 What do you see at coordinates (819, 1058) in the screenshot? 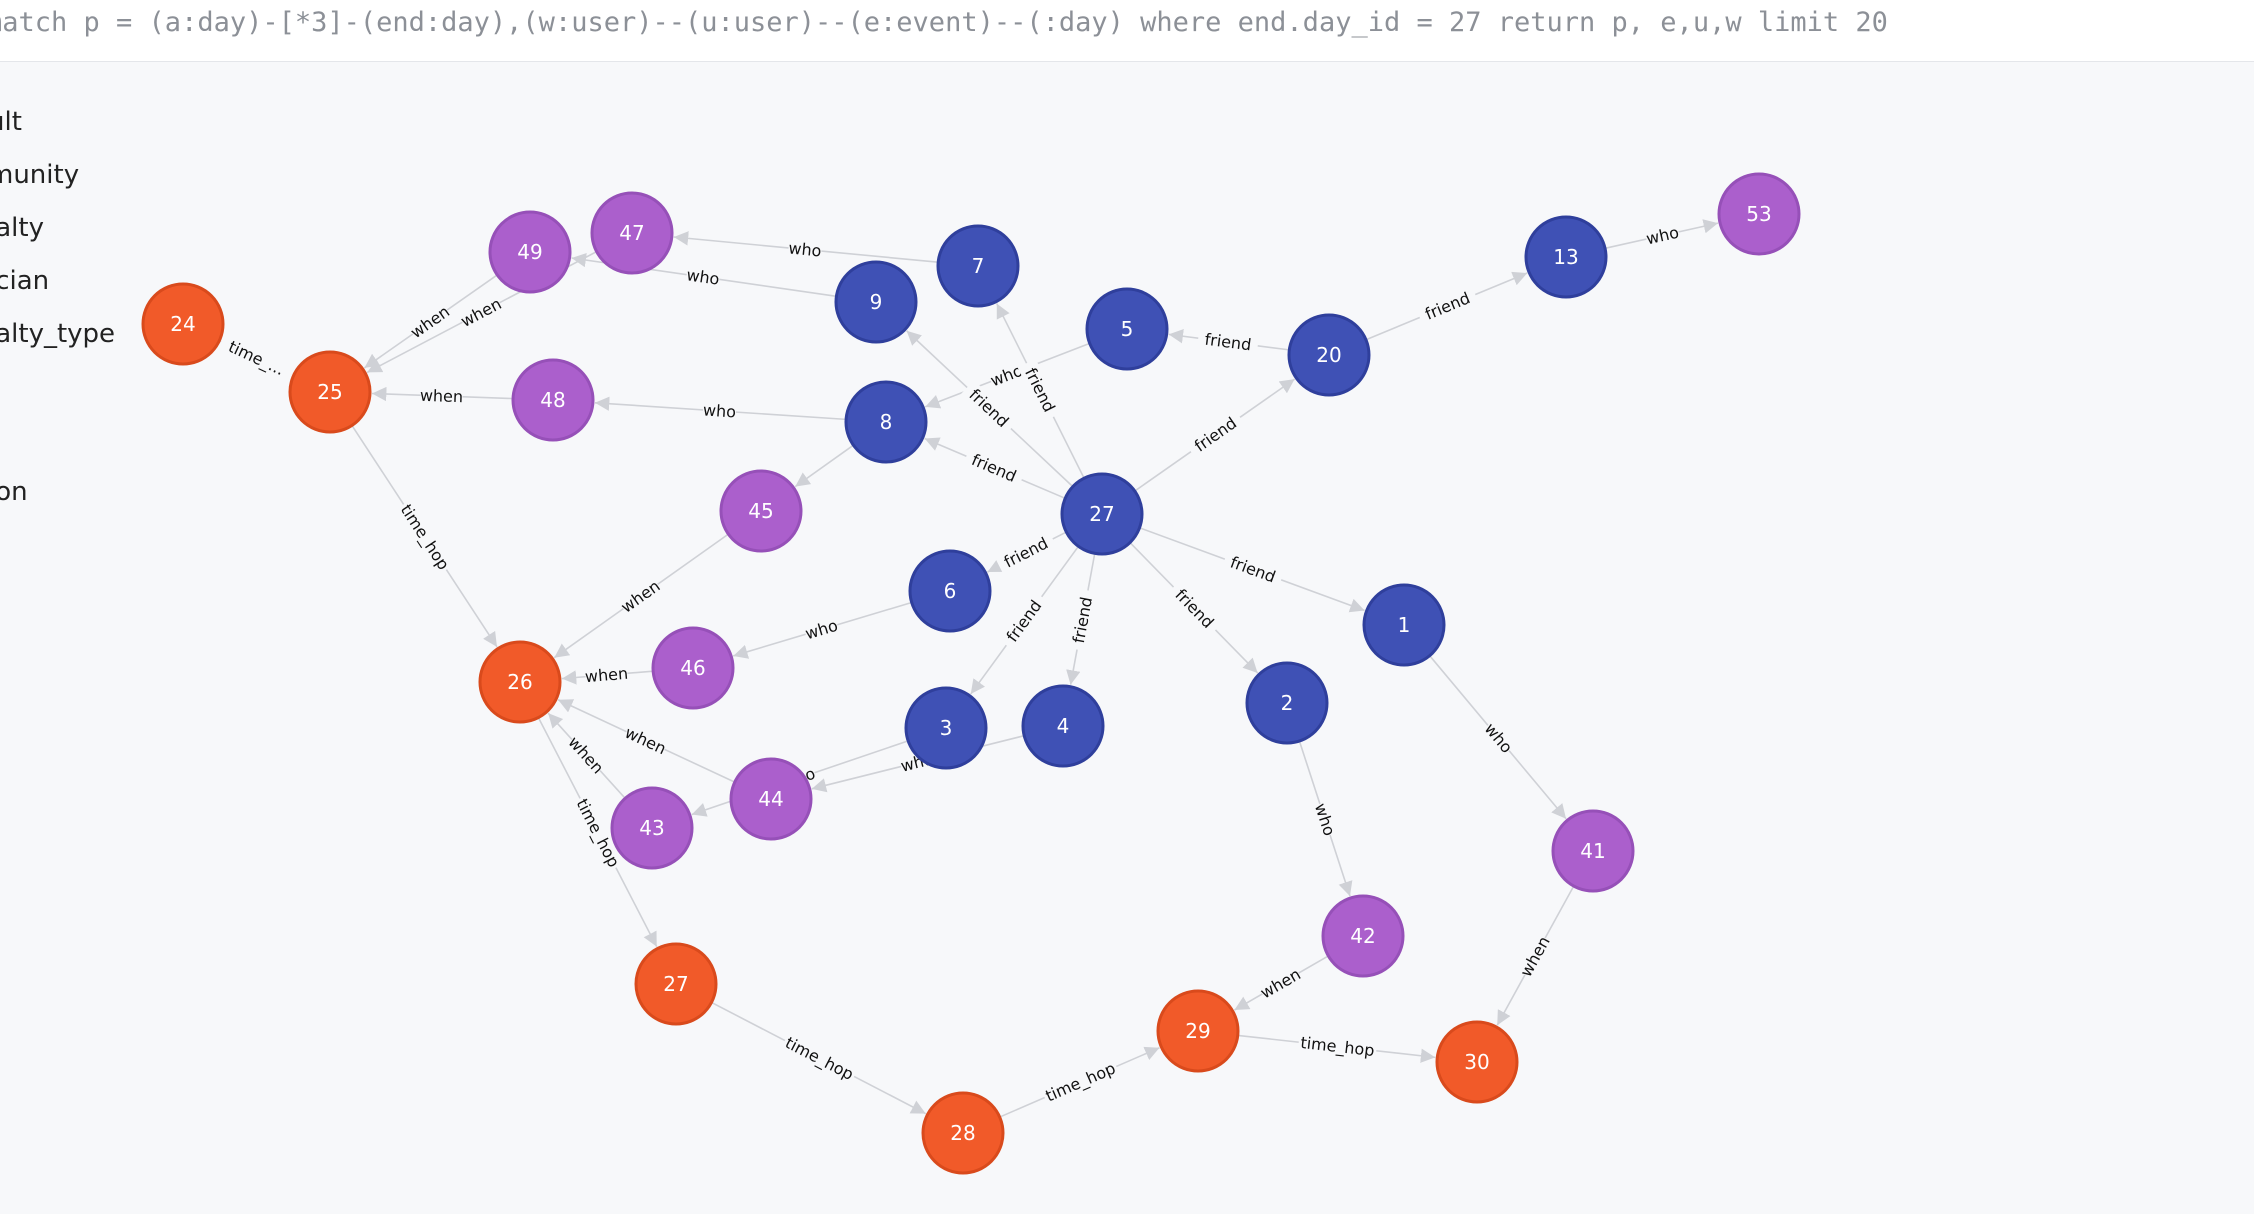
I see `edge-d27-d28: time_hop` at bounding box center [819, 1058].